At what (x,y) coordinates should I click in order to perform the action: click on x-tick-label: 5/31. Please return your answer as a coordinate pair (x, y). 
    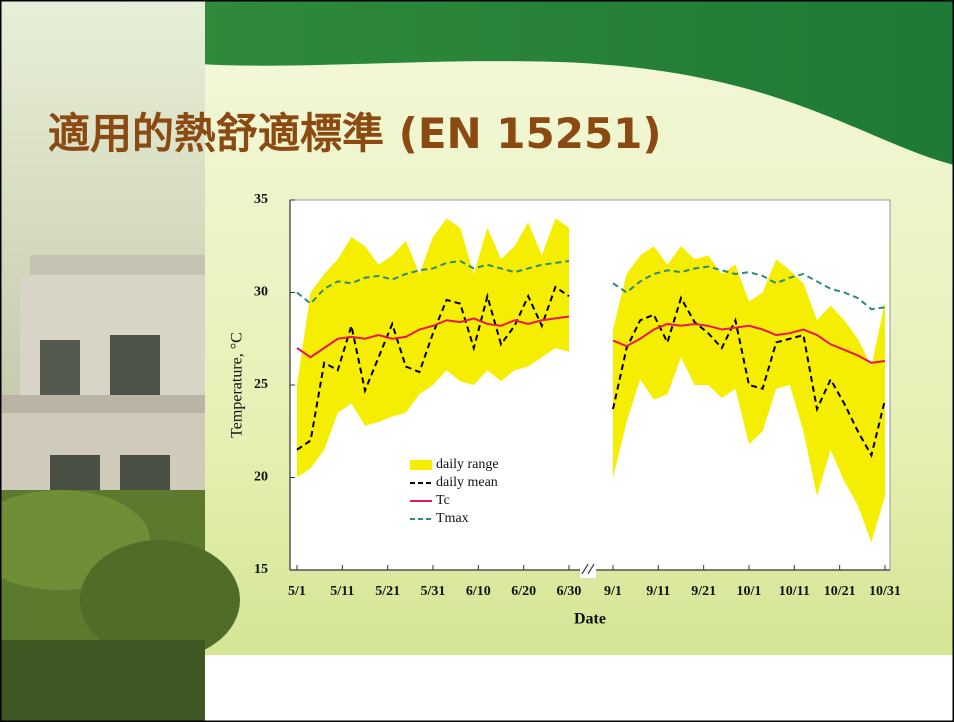
    Looking at the image, I should click on (433, 591).